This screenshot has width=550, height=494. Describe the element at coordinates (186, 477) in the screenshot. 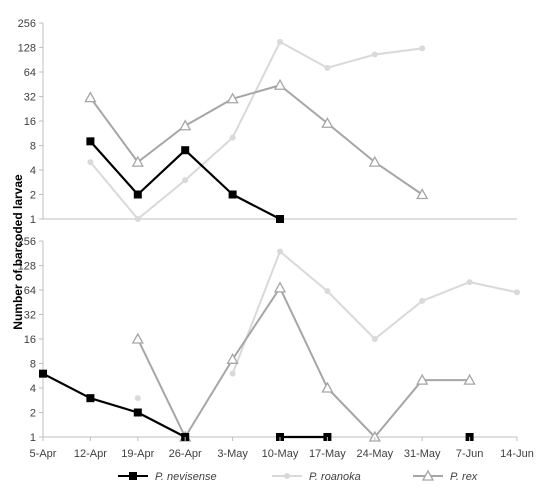

I see `legend-label: P. nevisense` at that location.